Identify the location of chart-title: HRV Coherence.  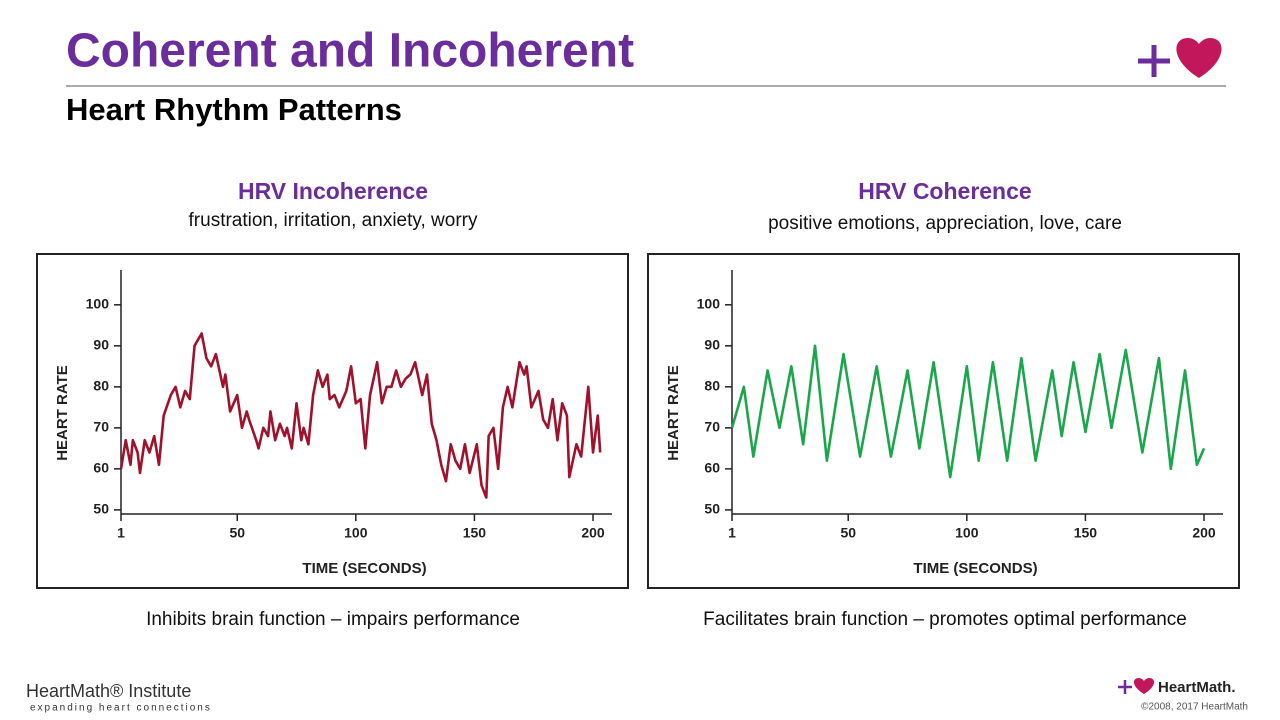
(944, 191).